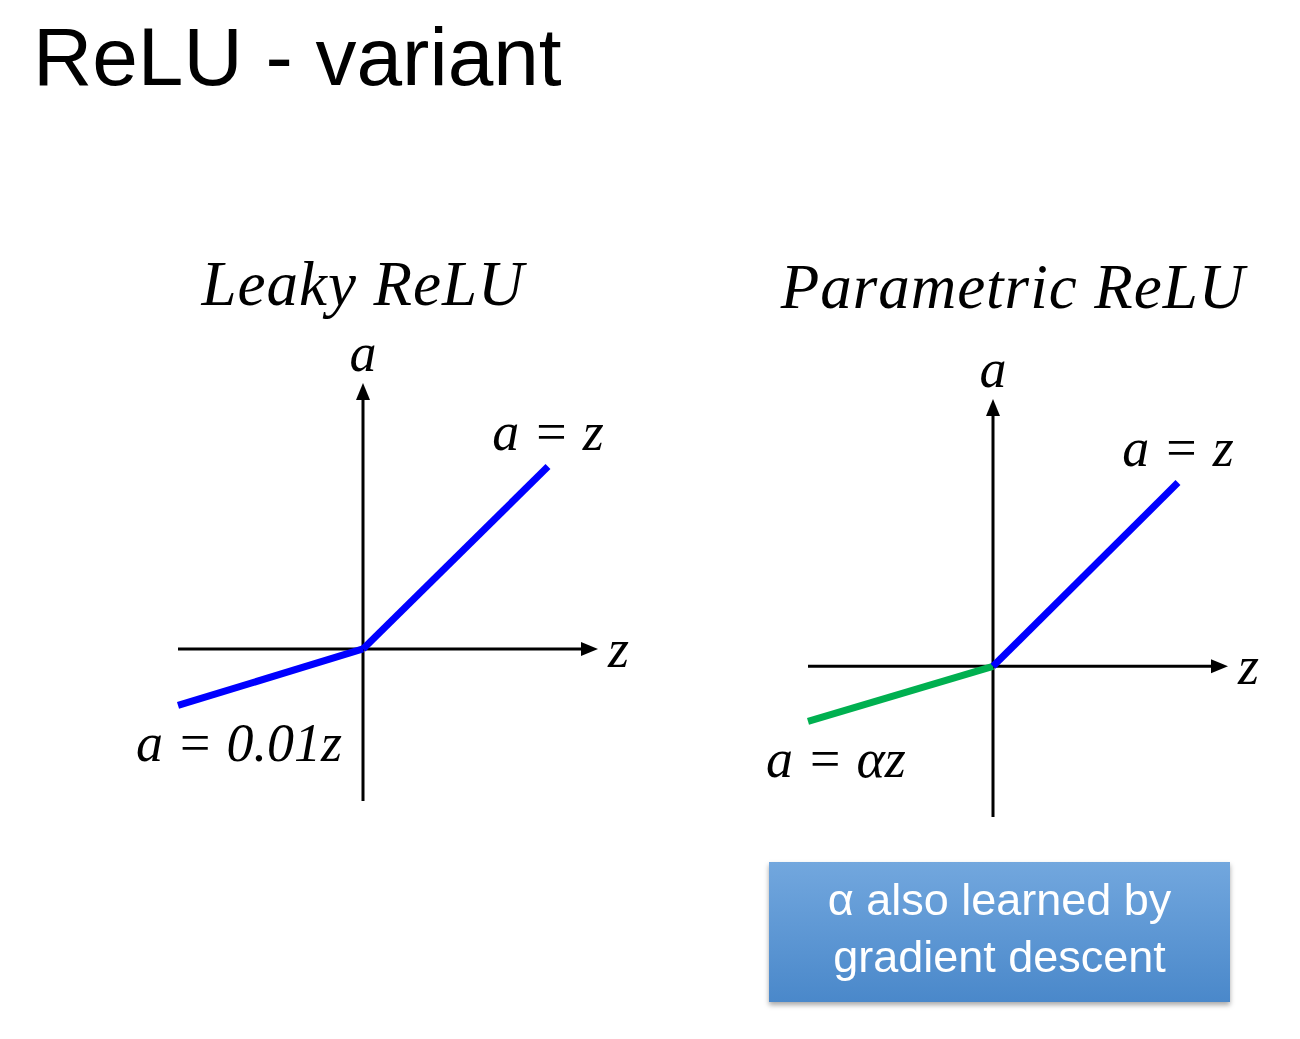 This screenshot has height=1039, width=1300. What do you see at coordinates (364, 284) in the screenshot?
I see `chart-title: Leaky ReLU` at bounding box center [364, 284].